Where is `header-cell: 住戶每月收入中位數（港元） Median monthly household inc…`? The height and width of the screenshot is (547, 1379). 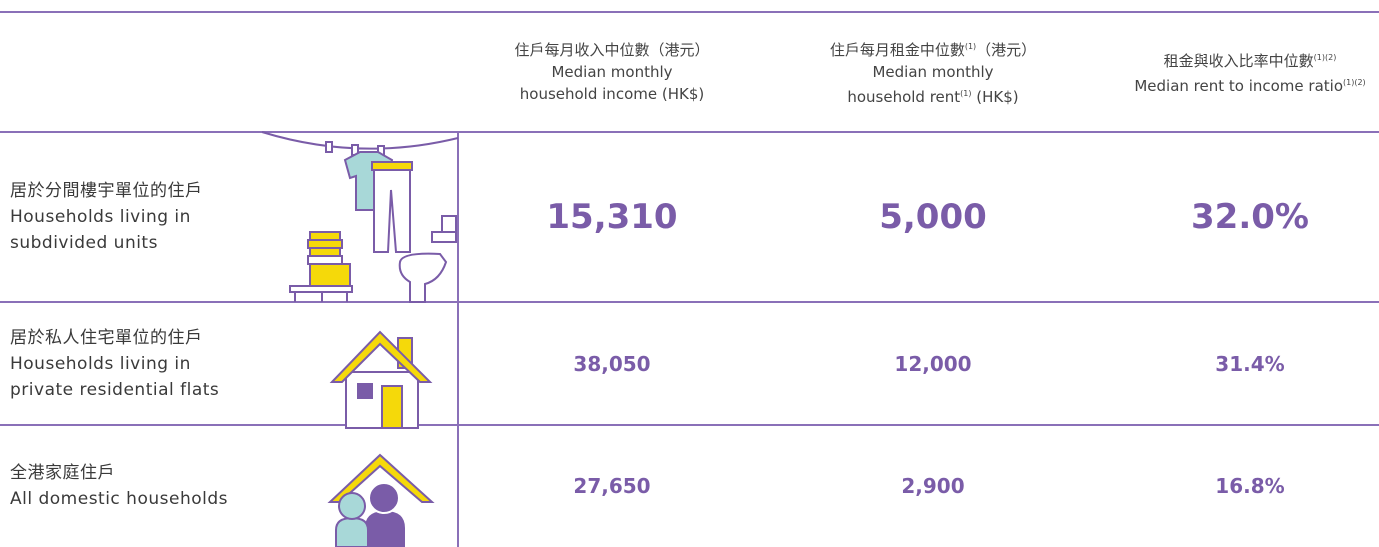
header-cell: 住戶每月收入中位數（港元） Median monthly household inc… is located at coordinates (612, 72).